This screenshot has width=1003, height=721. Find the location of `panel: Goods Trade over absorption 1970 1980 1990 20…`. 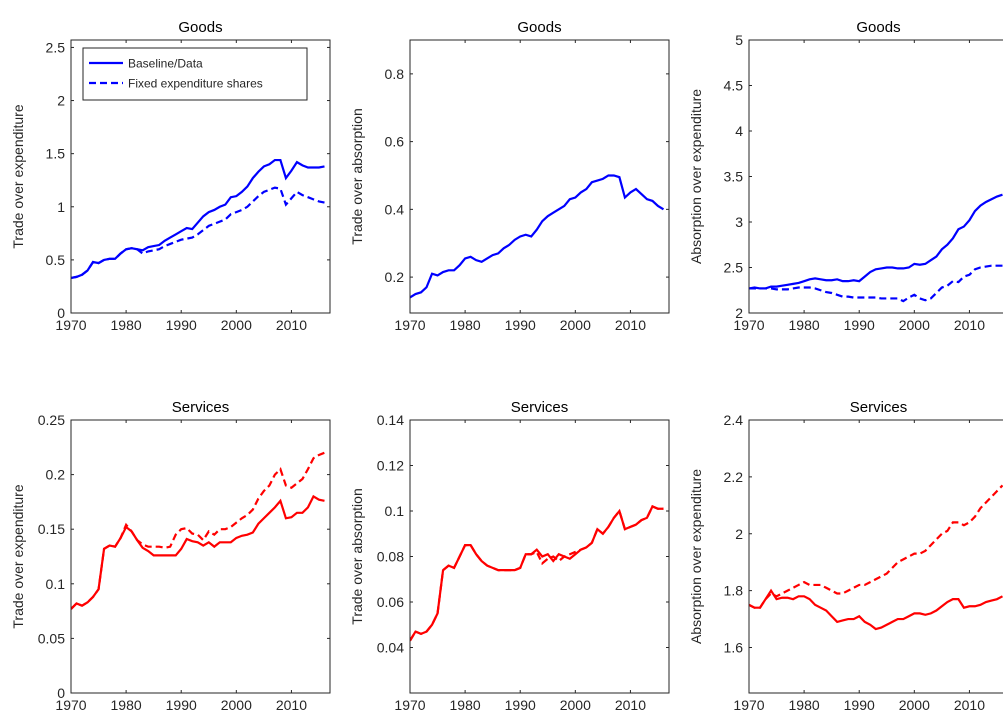

panel: Goods Trade over absorption 1970 1980 1990 20… is located at coordinates (509, 176).